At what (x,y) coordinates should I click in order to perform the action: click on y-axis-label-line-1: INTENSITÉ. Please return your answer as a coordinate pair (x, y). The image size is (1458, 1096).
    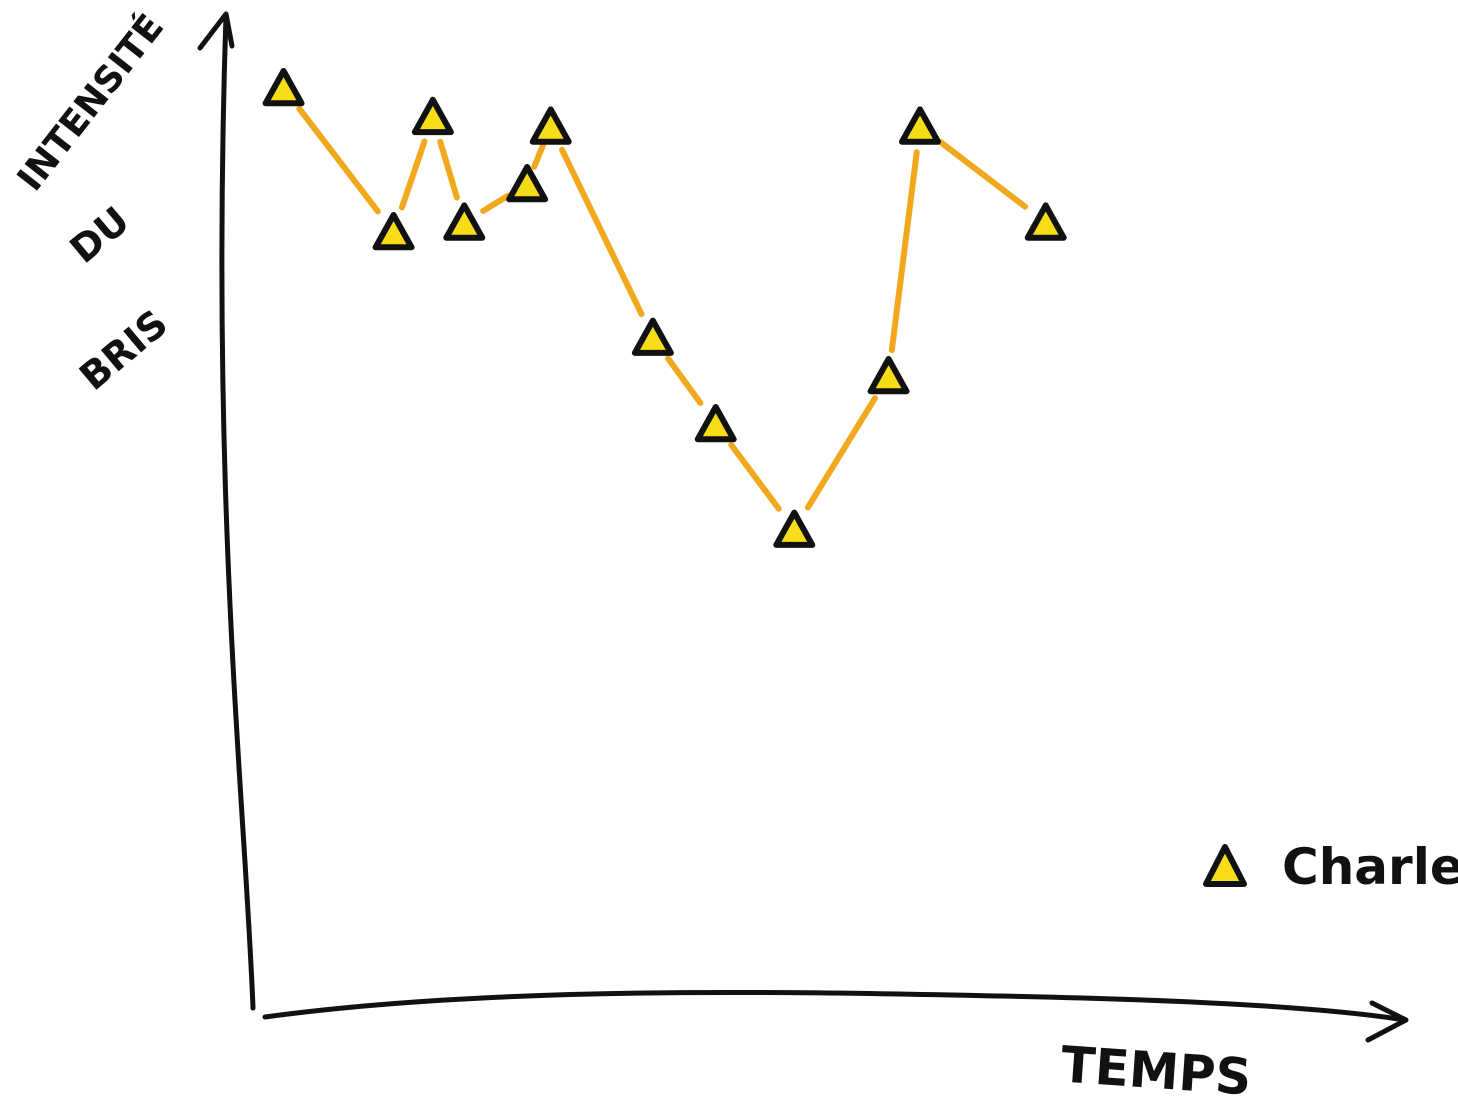
    Looking at the image, I should click on (90, 102).